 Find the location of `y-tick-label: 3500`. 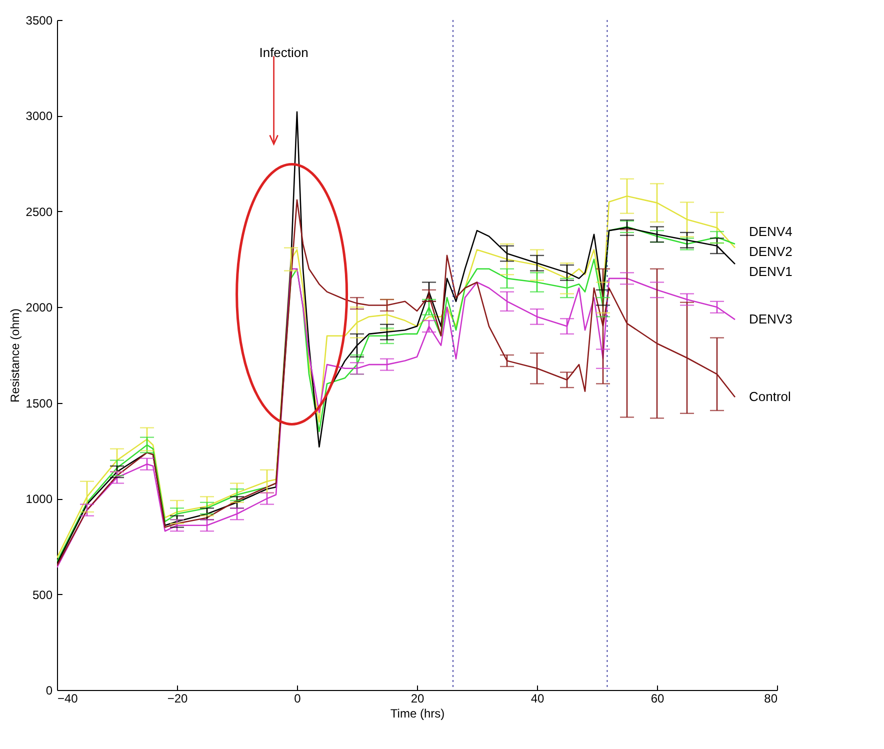

y-tick-label: 3500 is located at coordinates (39, 21).